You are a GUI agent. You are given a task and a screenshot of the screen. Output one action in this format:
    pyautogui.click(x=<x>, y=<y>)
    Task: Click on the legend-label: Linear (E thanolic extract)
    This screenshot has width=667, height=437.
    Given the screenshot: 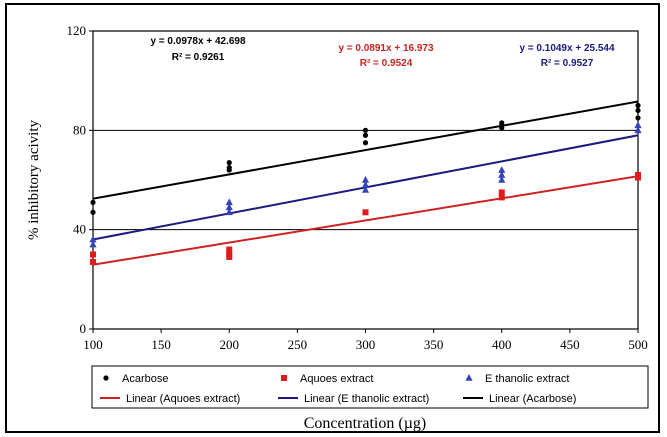 What is the action you would take?
    pyautogui.click(x=366, y=399)
    